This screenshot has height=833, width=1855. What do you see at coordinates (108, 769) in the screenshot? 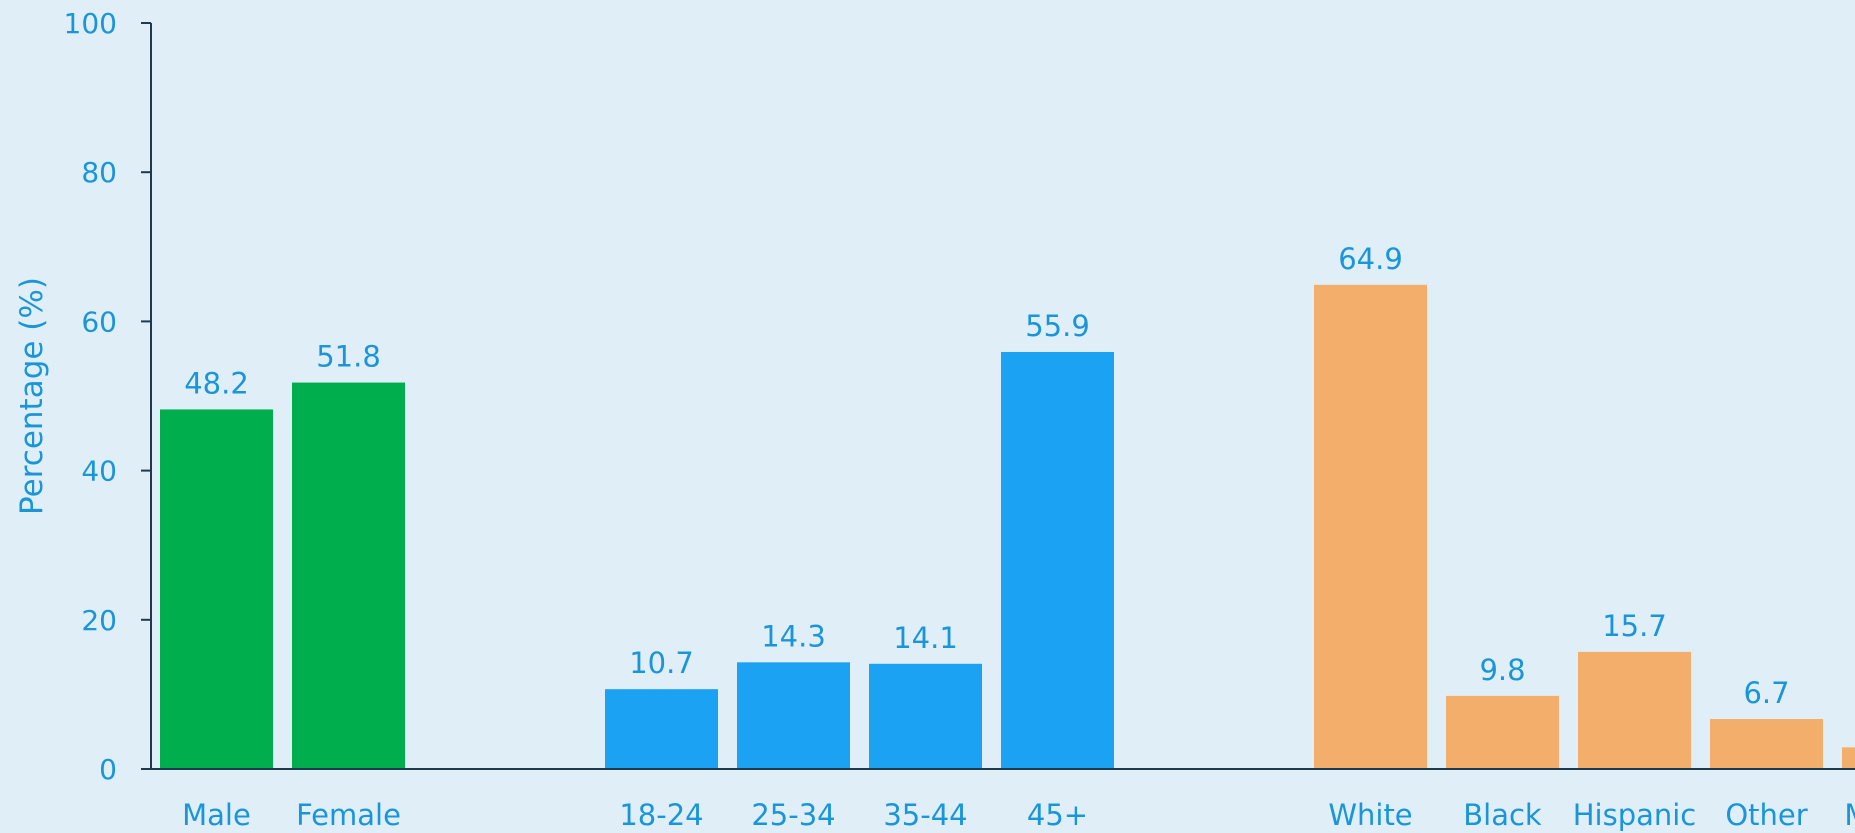
I see `y-tick-label: 0` at bounding box center [108, 769].